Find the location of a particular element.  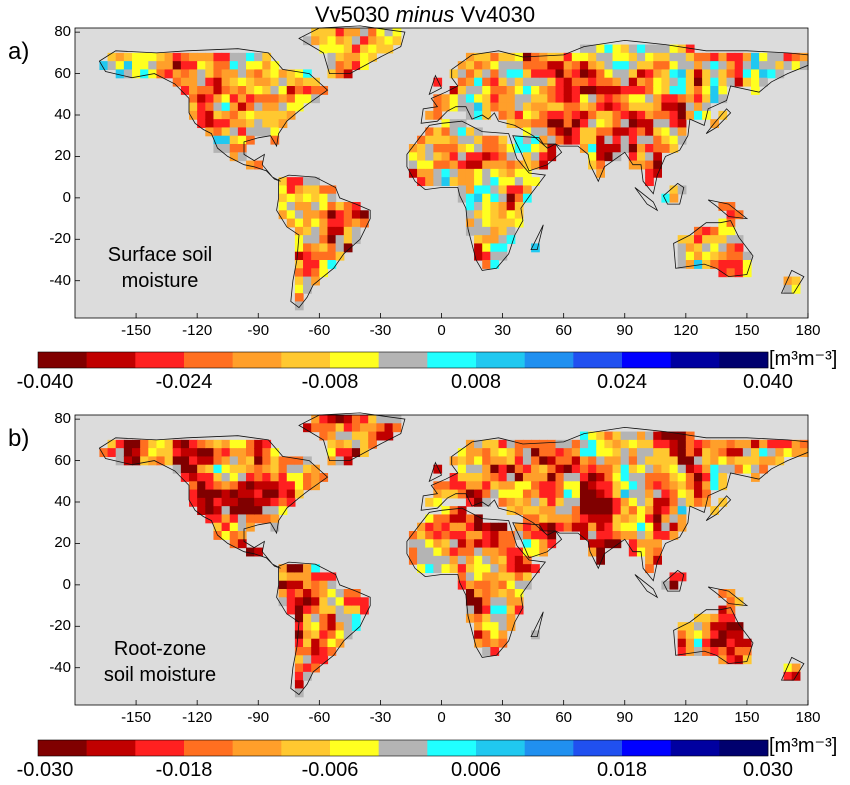

lat-tick-label: 20 is located at coordinates (62, 156).